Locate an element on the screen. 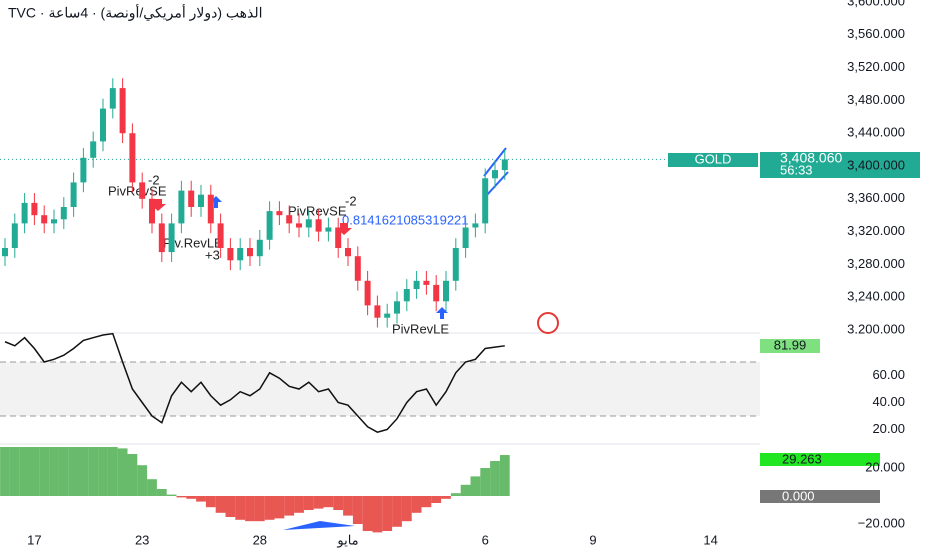 This screenshot has height=550, width=932. value-label: 81.99 is located at coordinates (790, 344).